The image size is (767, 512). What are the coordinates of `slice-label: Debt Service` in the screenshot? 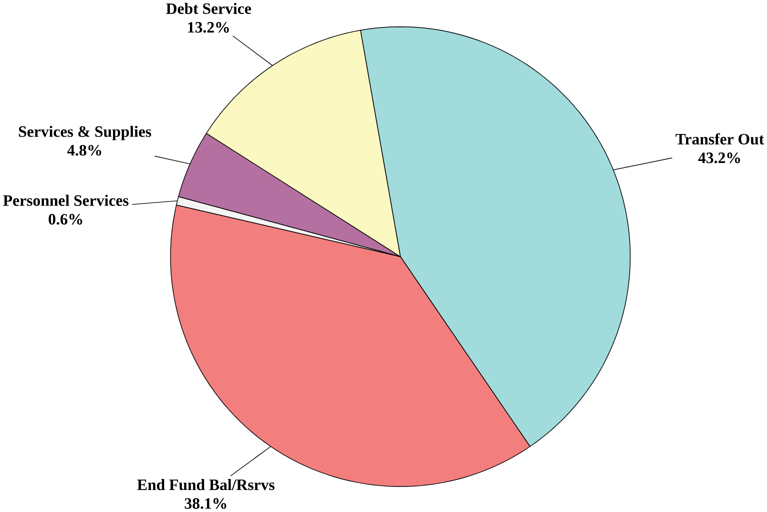 It's located at (208, 8).